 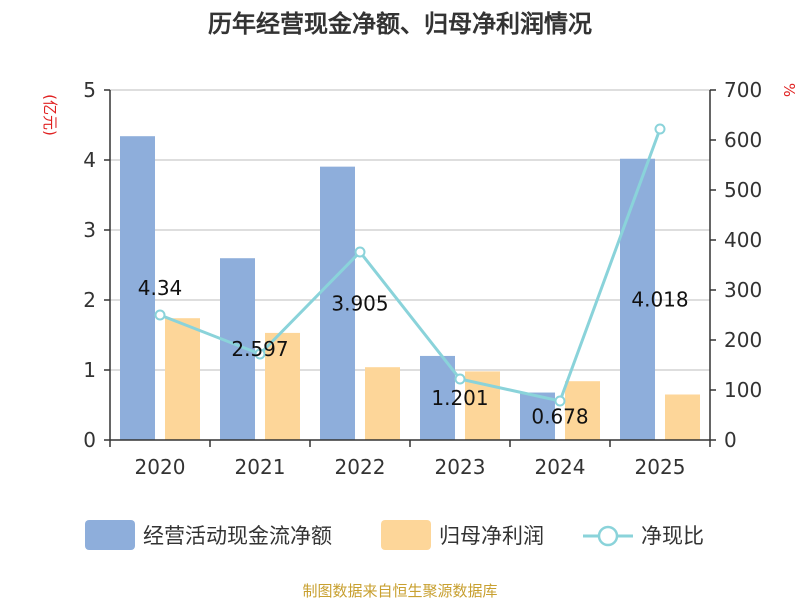 I want to click on x-axis-tick-label: 2020, so click(x=160, y=467).